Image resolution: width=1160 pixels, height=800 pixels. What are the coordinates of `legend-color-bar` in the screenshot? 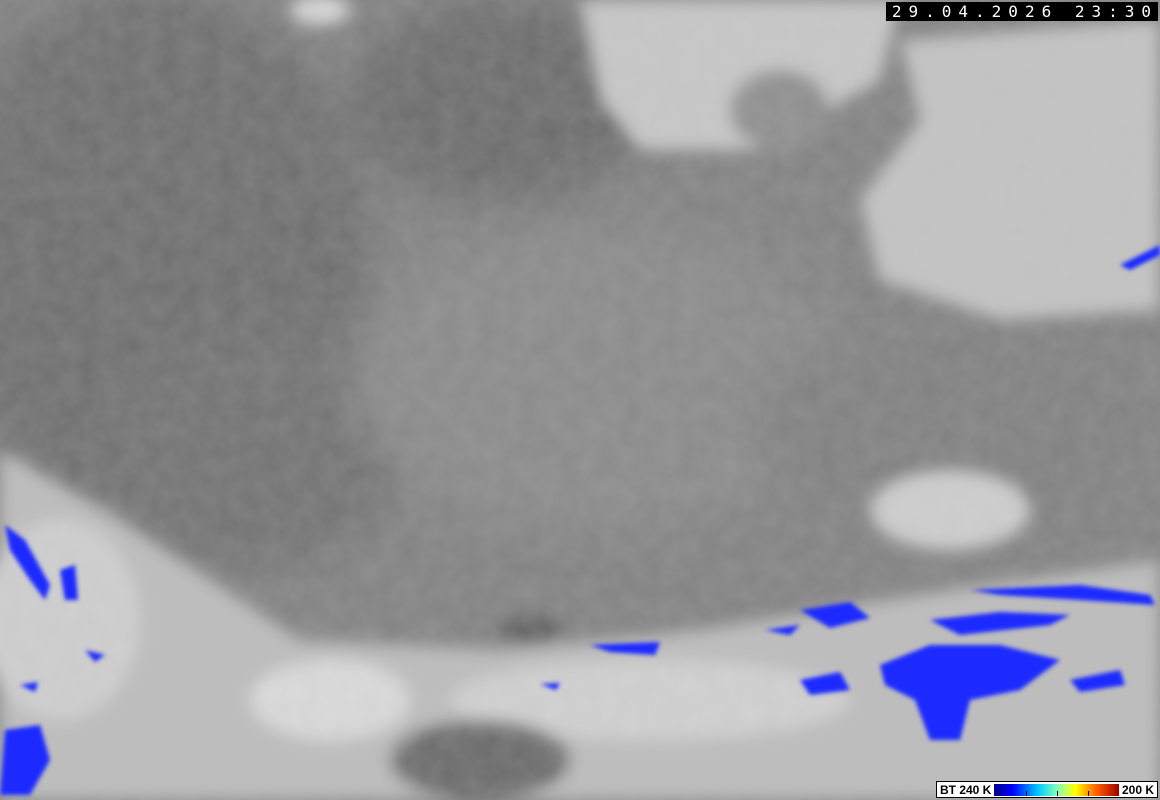 It's located at (1056, 789).